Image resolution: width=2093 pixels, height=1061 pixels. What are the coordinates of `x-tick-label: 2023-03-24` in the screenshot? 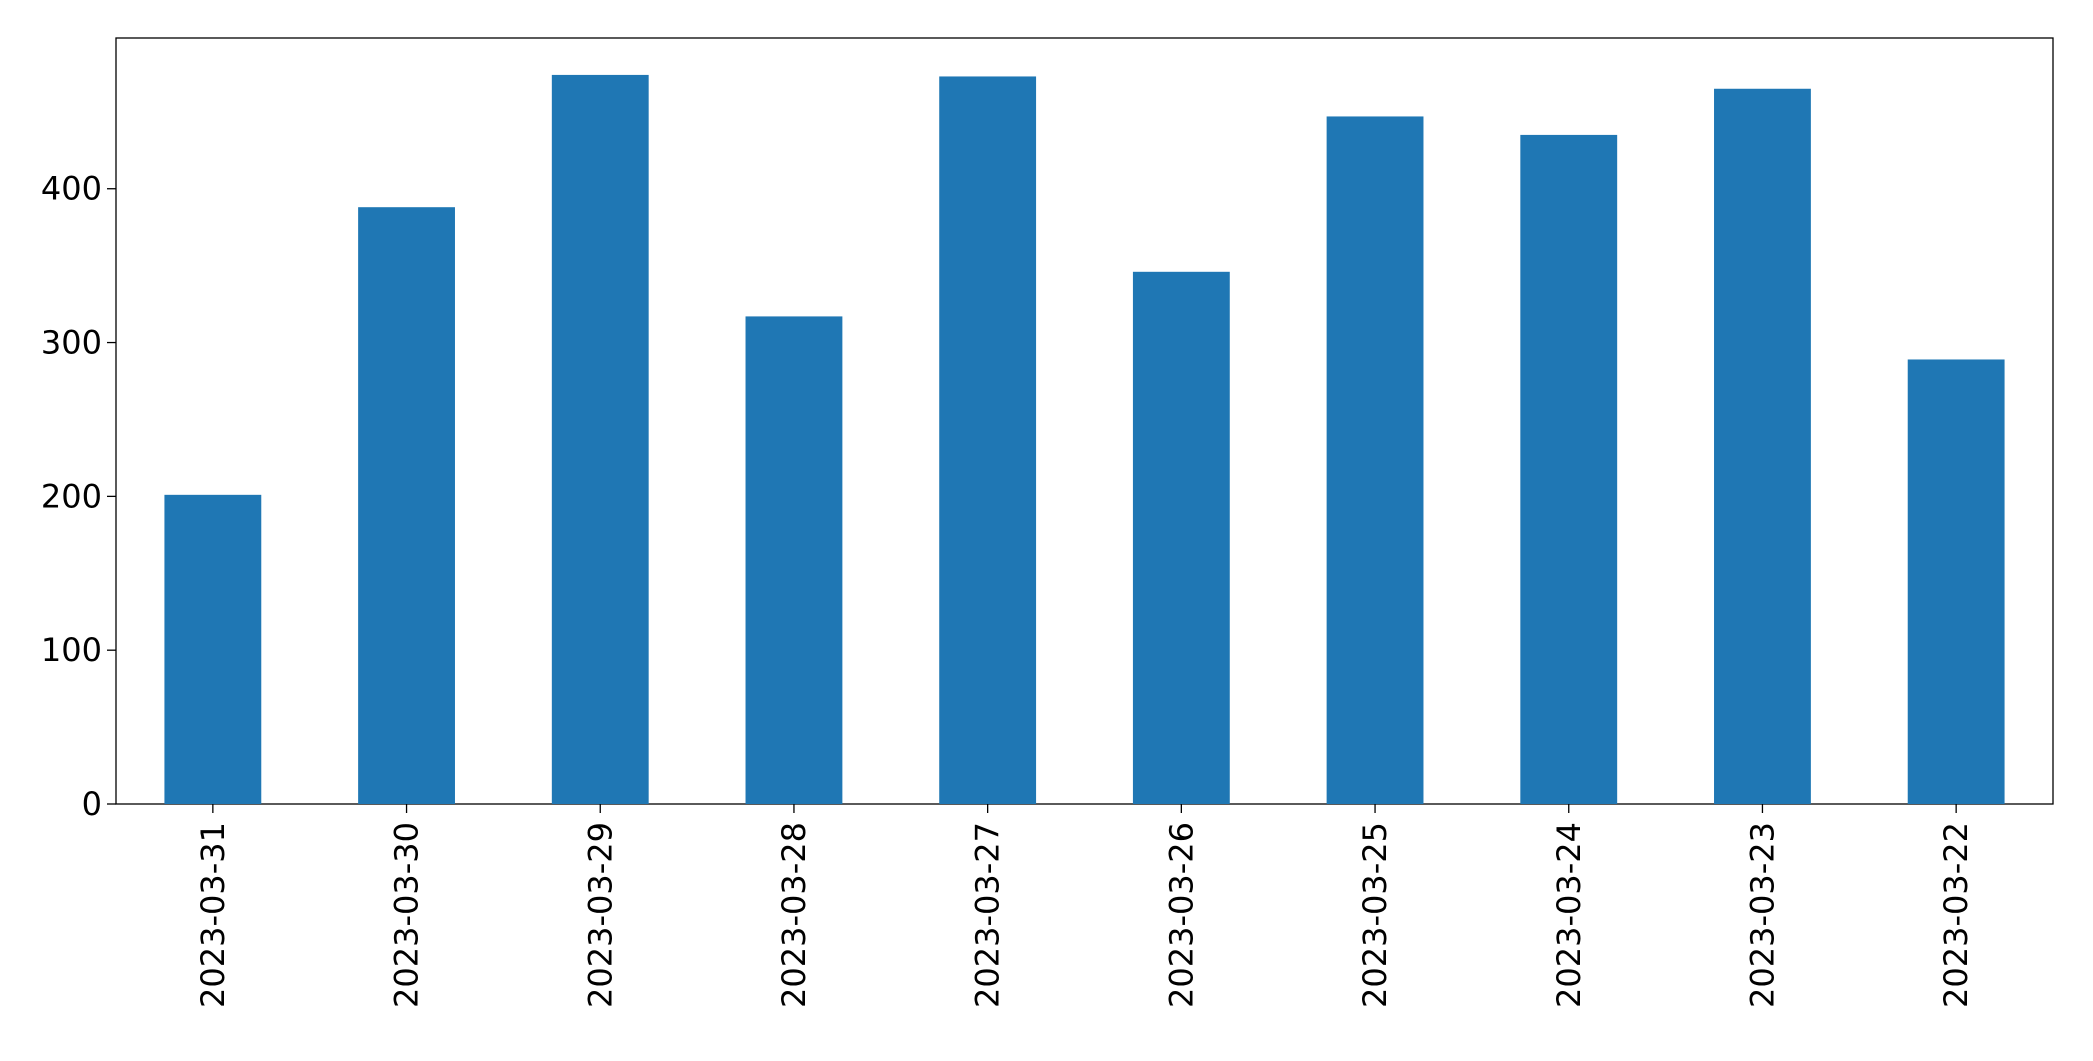 It's located at (1569, 915).